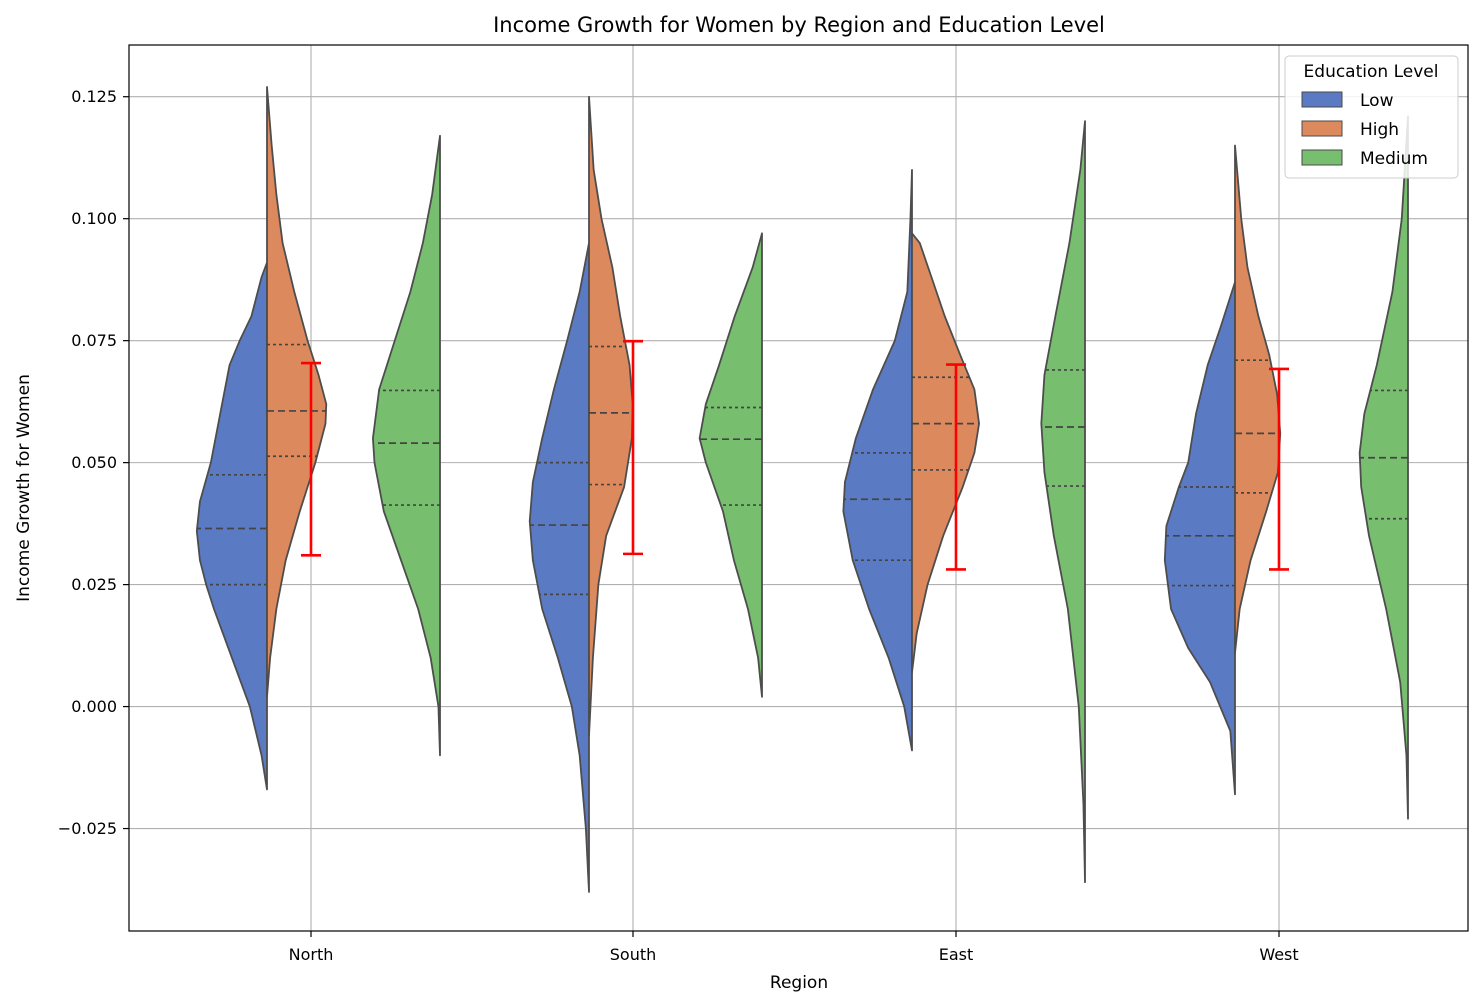 This screenshot has width=1483, height=1006. Describe the element at coordinates (1199, 538) in the screenshot. I see `violin-low-west` at that location.